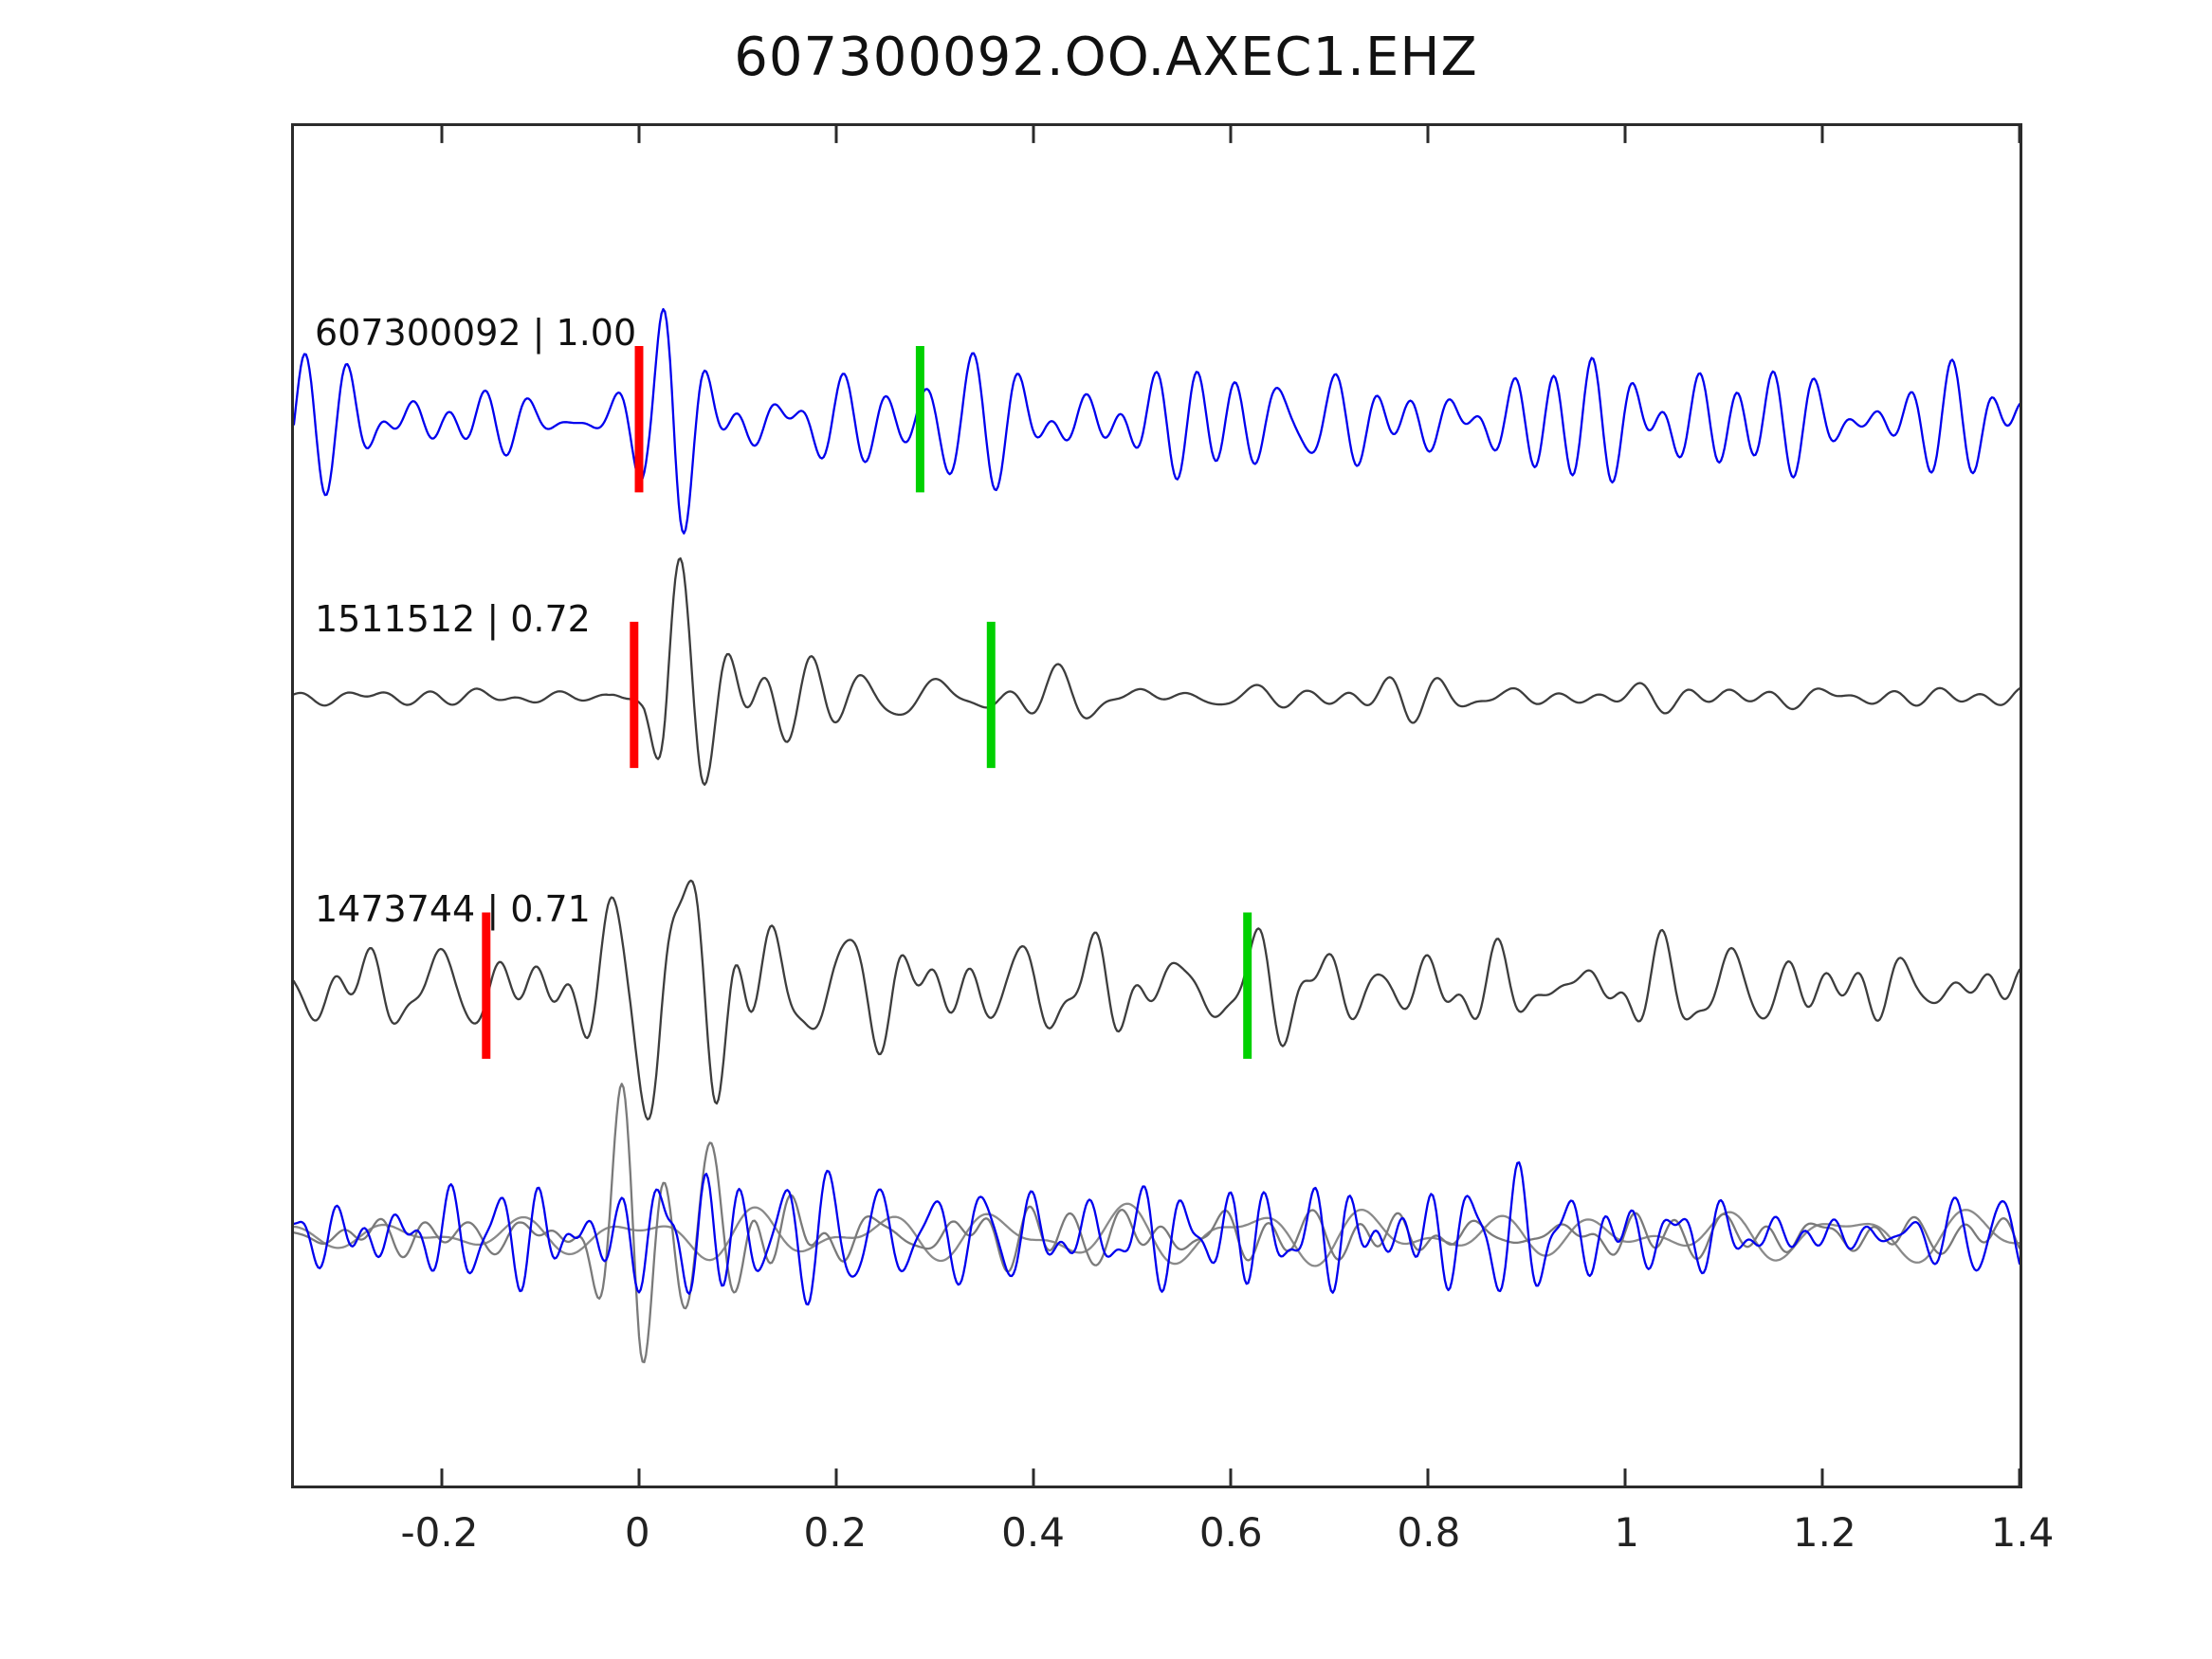  I want to click on x-tick-label: -0.2, so click(439, 1532).